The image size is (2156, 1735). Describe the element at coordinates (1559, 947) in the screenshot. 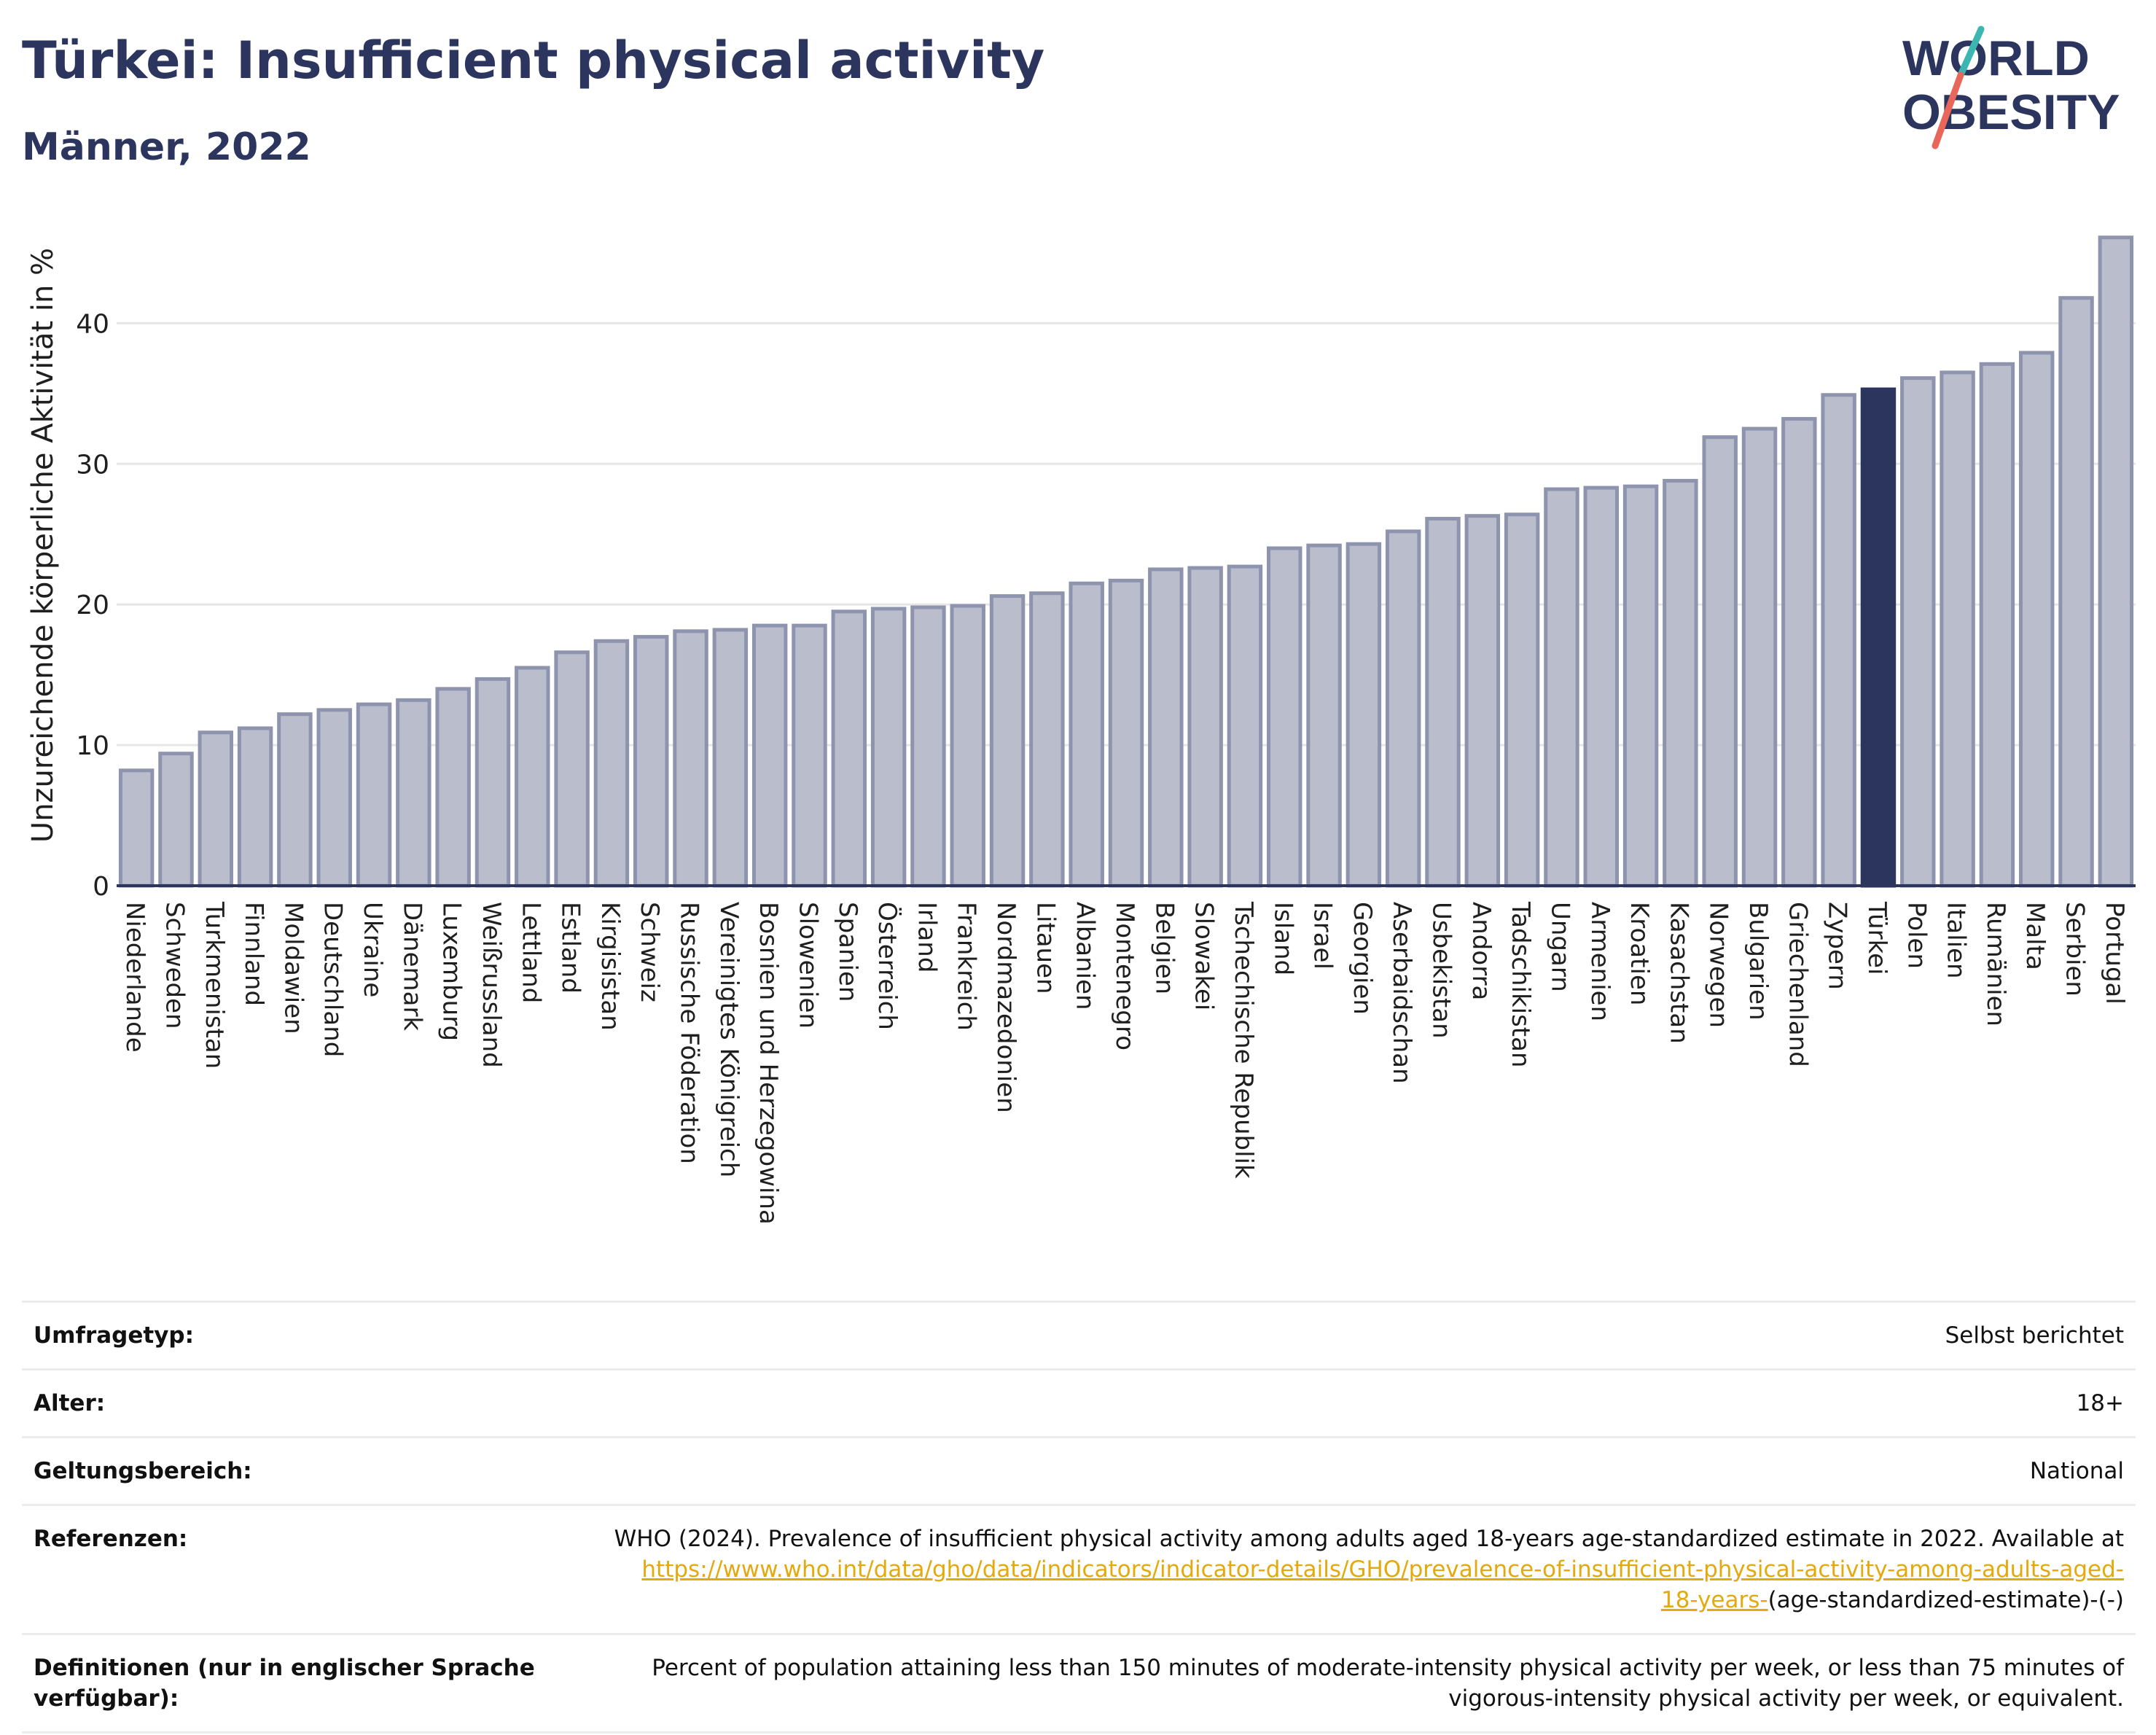

I see `x-tick-label: Ungarn` at that location.